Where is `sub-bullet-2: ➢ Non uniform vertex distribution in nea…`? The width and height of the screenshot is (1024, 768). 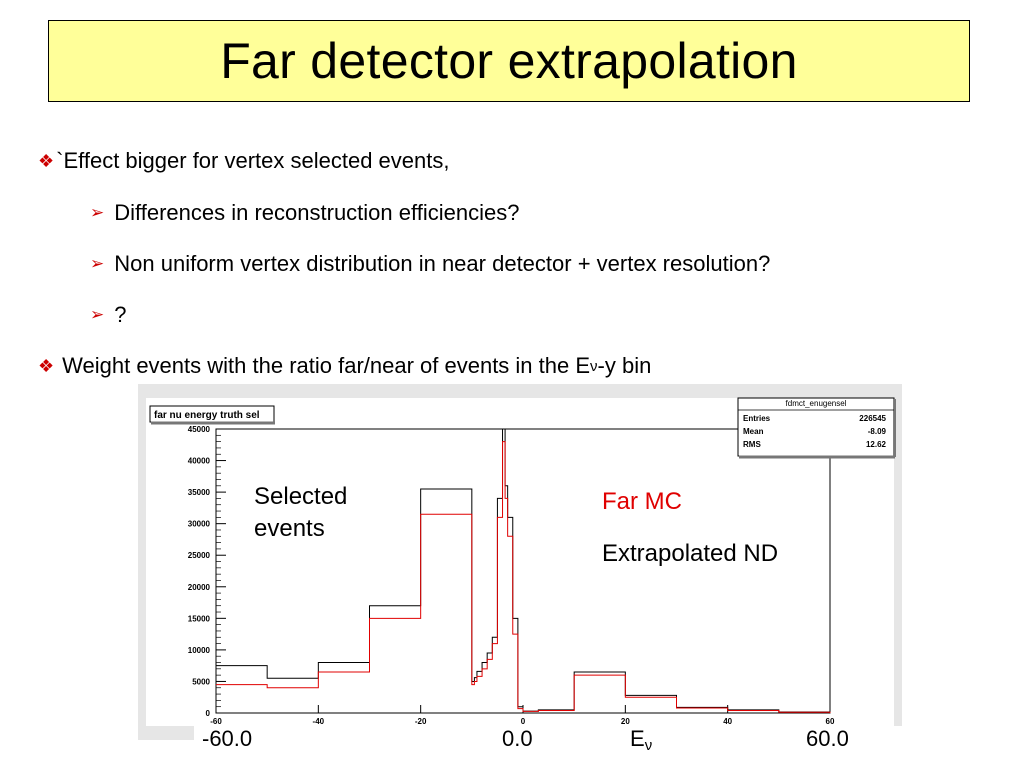
sub-bullet-2: ➢ Non uniform vertex distribution in nea… is located at coordinates (430, 264).